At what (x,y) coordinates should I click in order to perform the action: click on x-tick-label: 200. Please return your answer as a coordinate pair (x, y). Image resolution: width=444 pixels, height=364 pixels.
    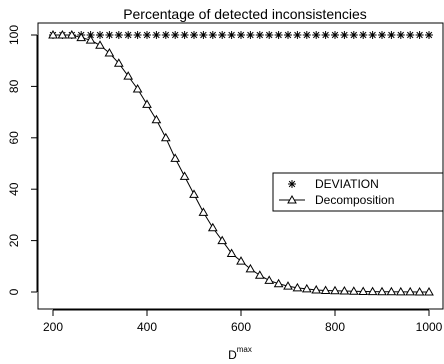
    Looking at the image, I should click on (53, 327).